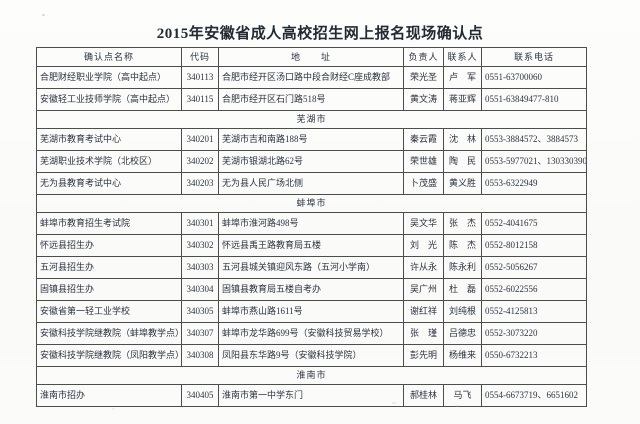  Describe the element at coordinates (423, 161) in the screenshot. I see `cell-manager: 荣世雄` at that location.